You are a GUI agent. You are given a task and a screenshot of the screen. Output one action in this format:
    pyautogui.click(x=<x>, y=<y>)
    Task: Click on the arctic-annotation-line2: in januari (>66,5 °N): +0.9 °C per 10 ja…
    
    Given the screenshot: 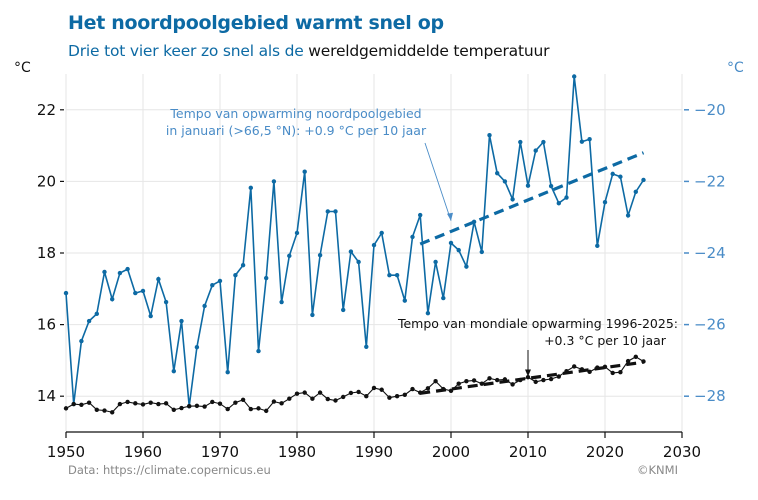 What is the action you would take?
    pyautogui.click(x=296, y=130)
    